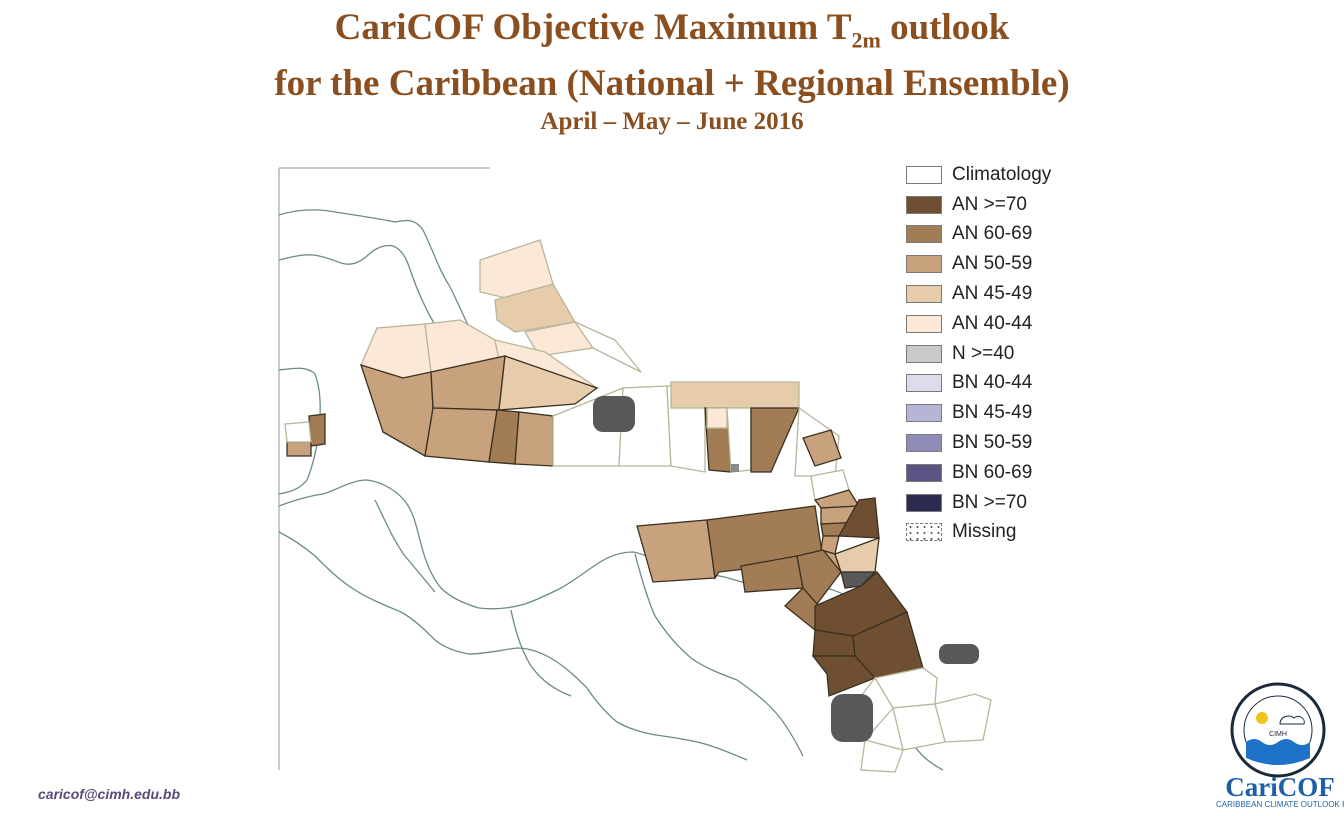 The height and width of the screenshot is (816, 1344). I want to click on region-bahamas-south-b, so click(607, 346).